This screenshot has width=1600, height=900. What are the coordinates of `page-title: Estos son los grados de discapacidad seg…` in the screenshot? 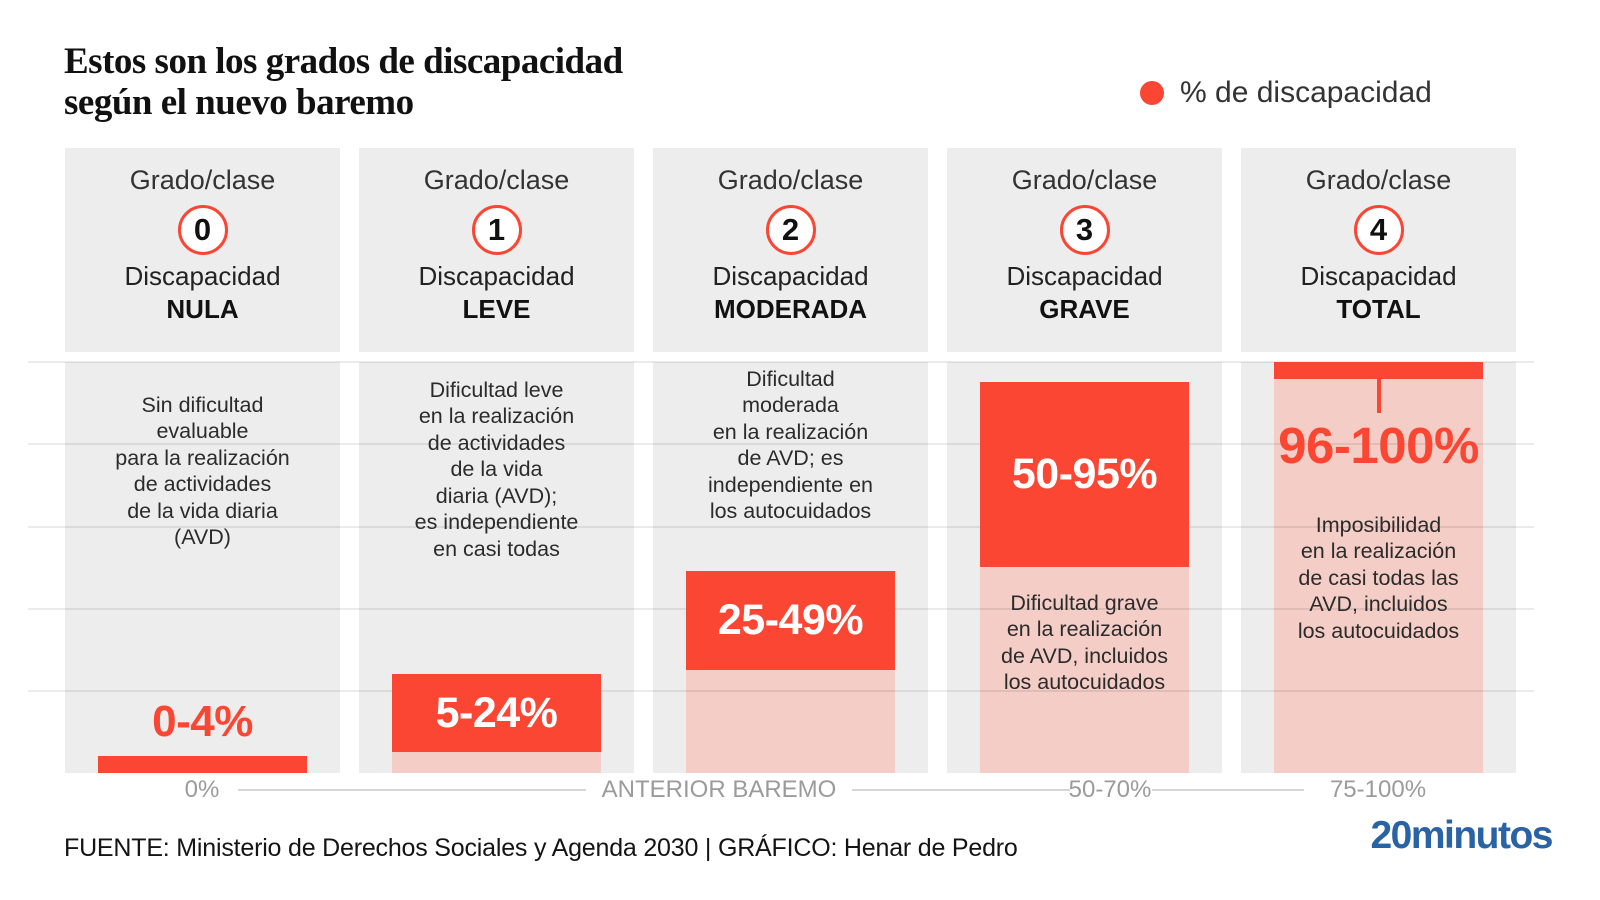 It's located at (343, 82).